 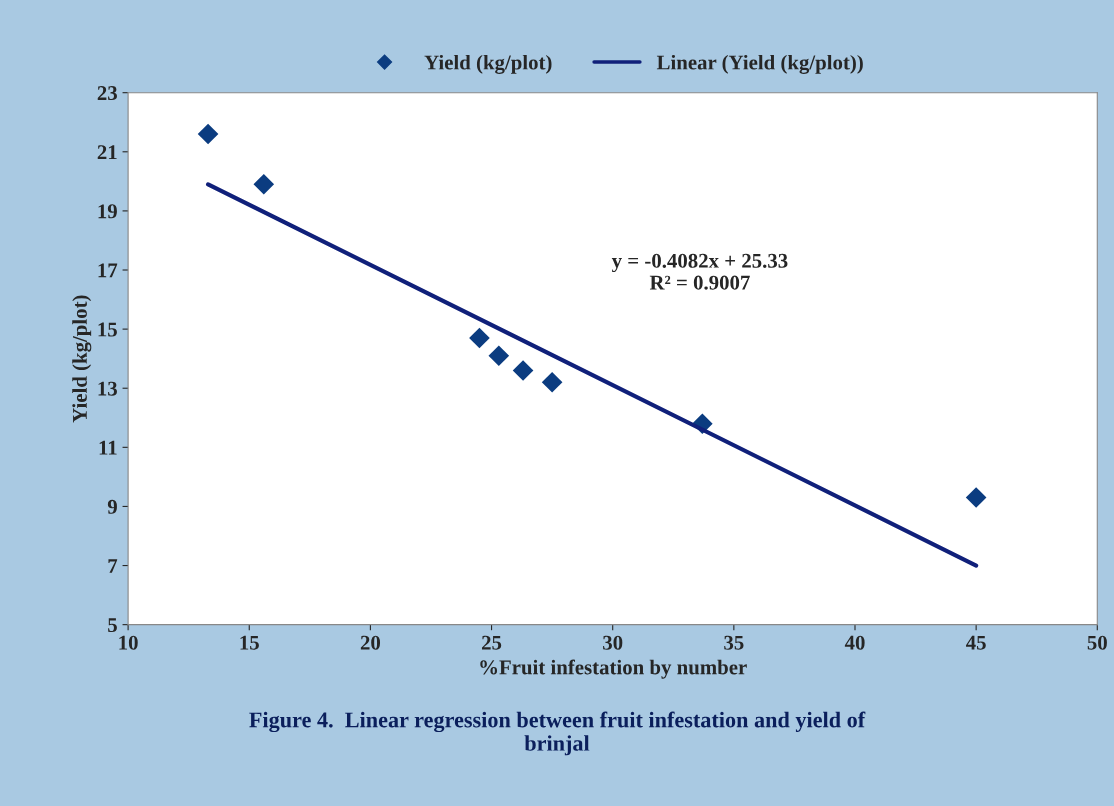 What do you see at coordinates (734, 642) in the screenshot?
I see `x-tick-label: 35` at bounding box center [734, 642].